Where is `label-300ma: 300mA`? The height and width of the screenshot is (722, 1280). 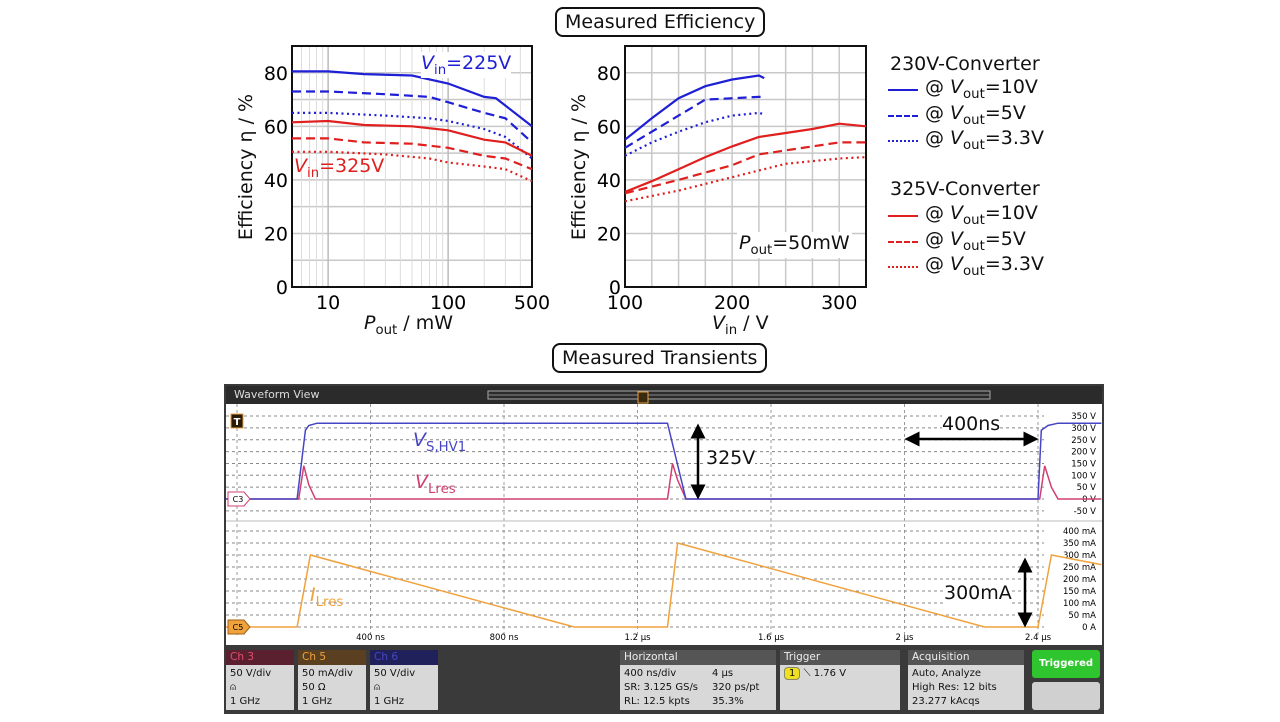 label-300ma: 300mA is located at coordinates (978, 593).